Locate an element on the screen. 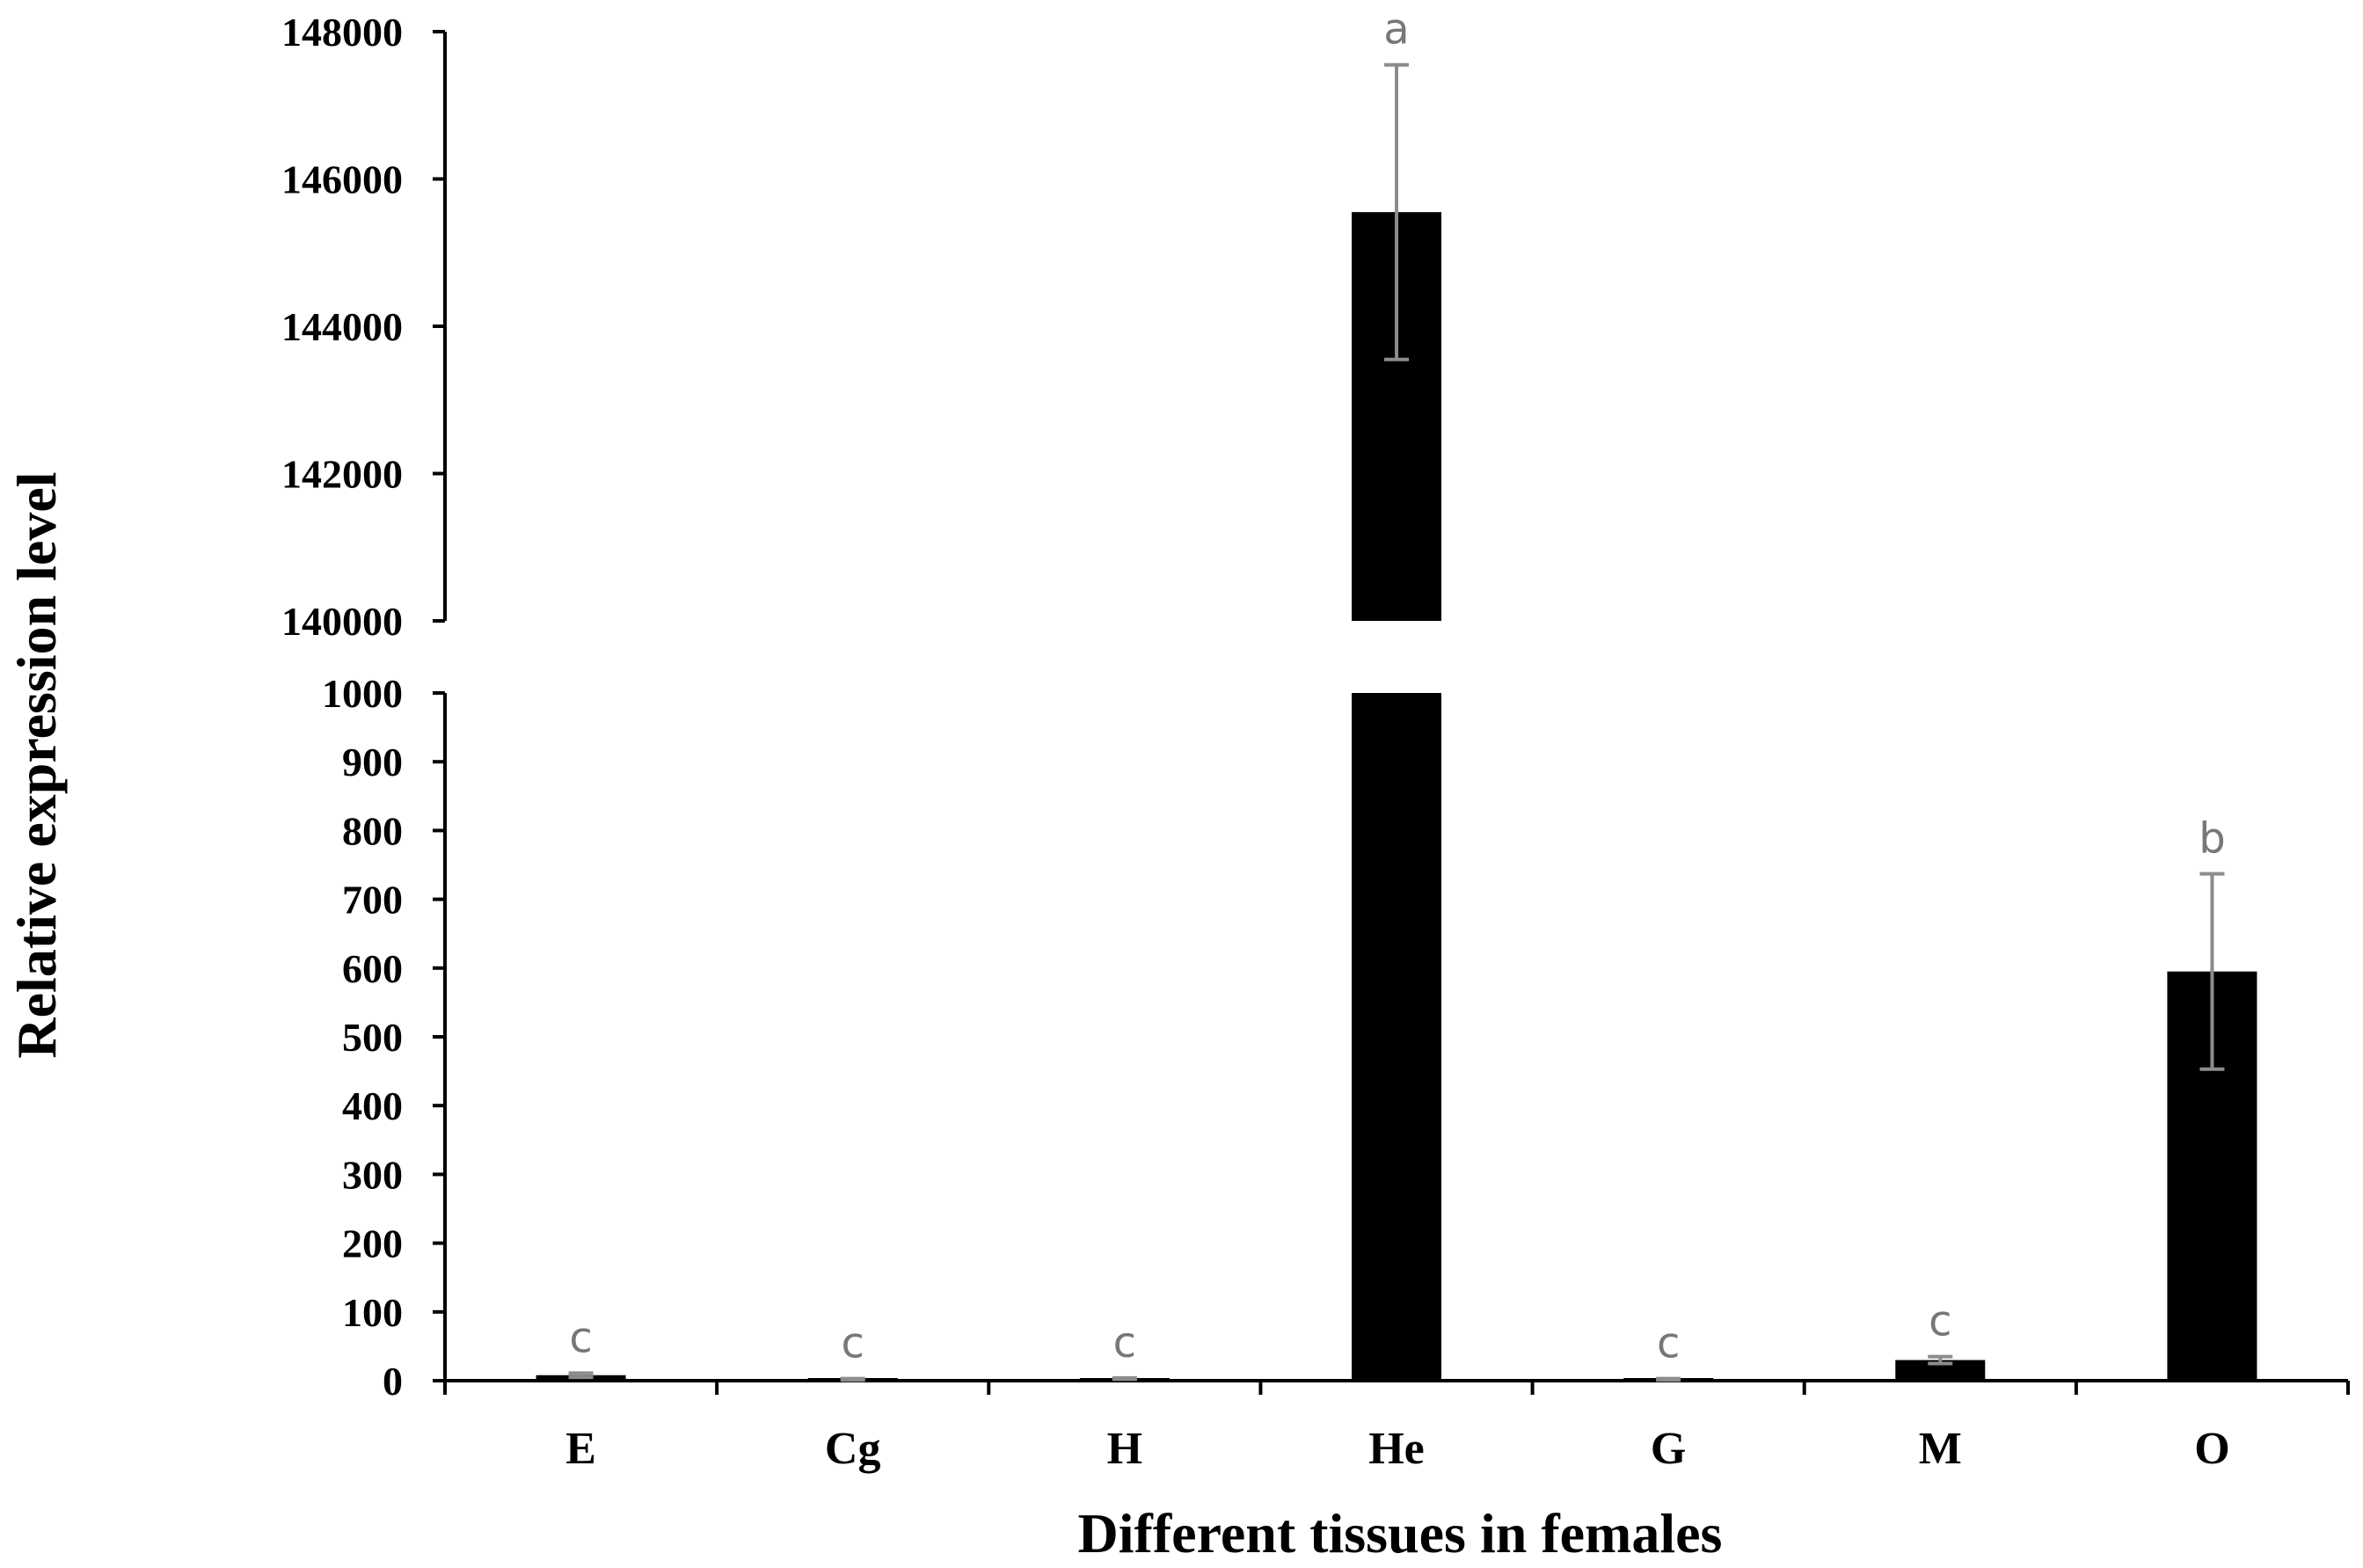  y-upper-tick-label: 140000 is located at coordinates (342, 621).